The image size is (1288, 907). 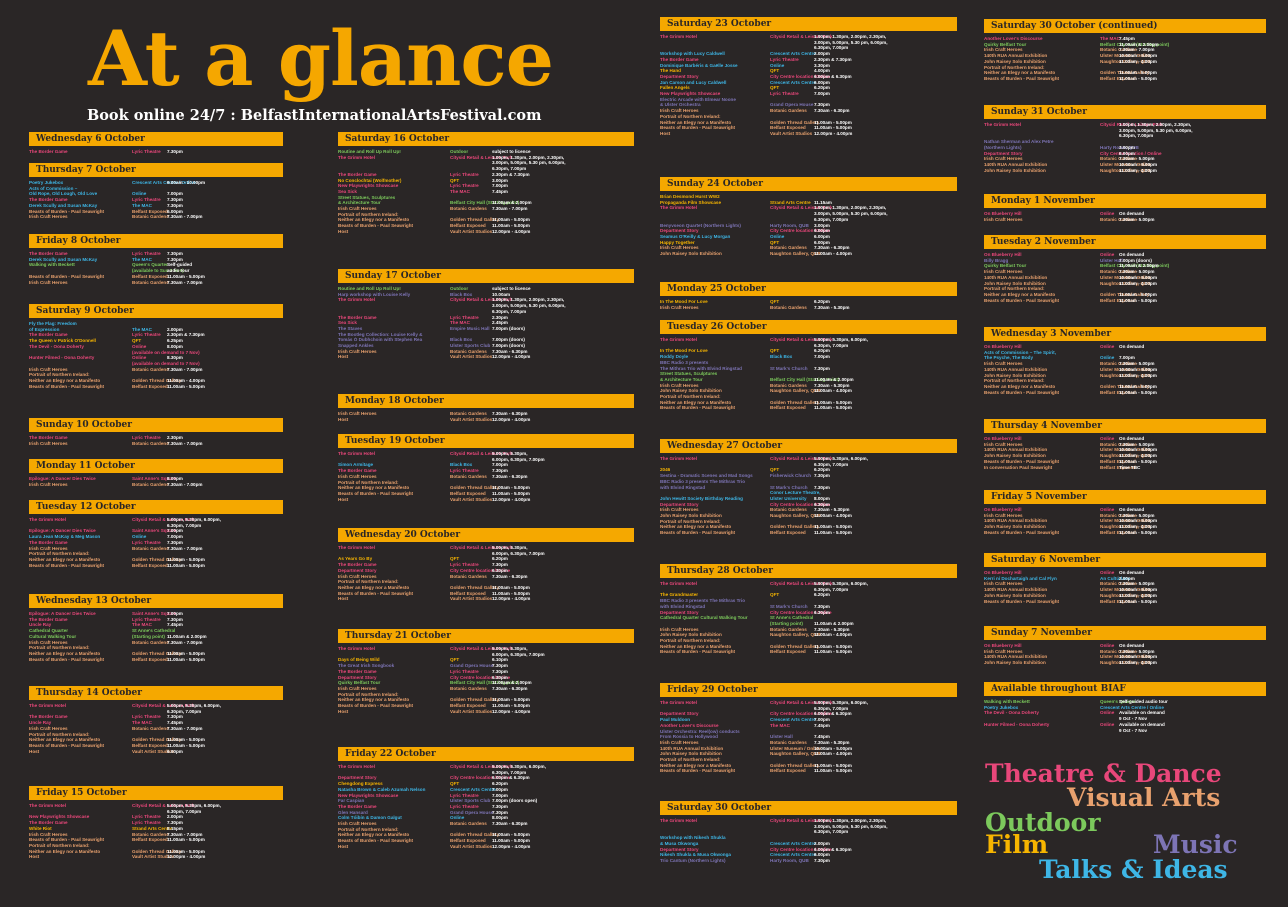 What do you see at coordinates (52, 265) in the screenshot?
I see `event-title: Walking with Beckett` at bounding box center [52, 265].